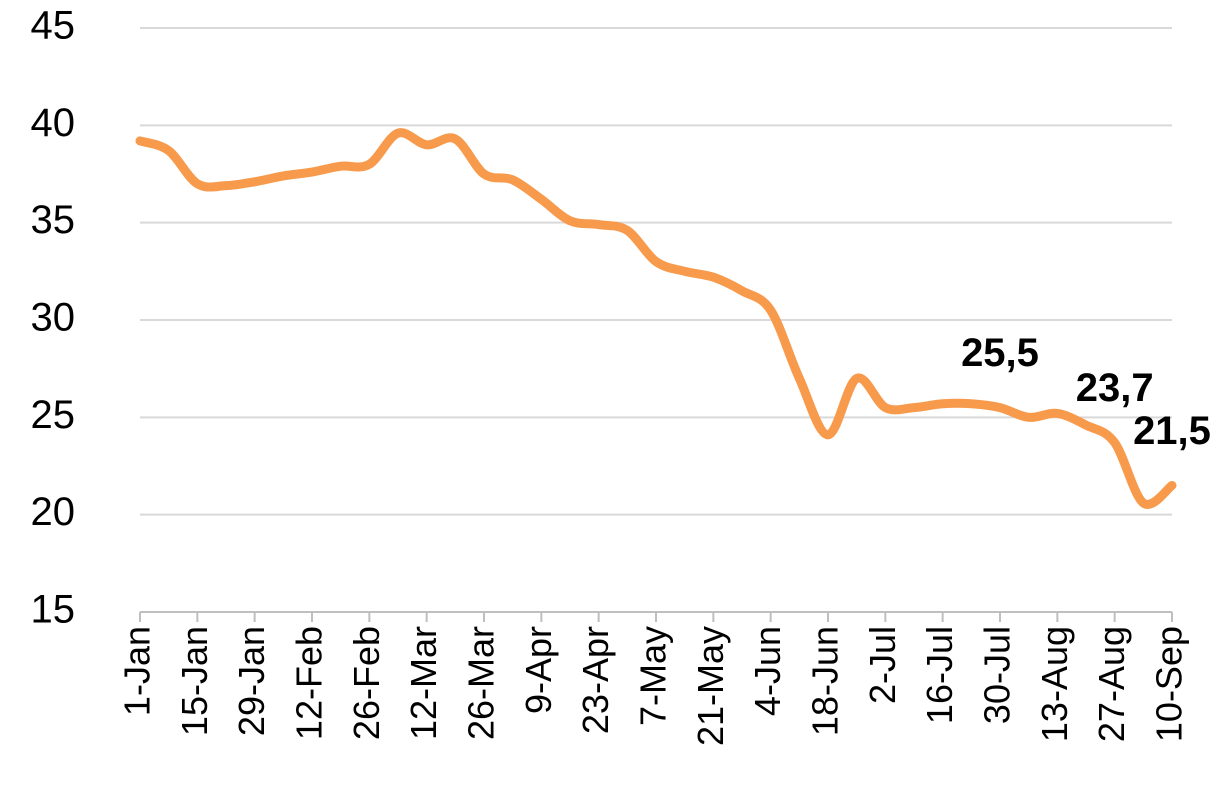  I want to click on x-tick-label: 9-Apr, so click(538, 670).